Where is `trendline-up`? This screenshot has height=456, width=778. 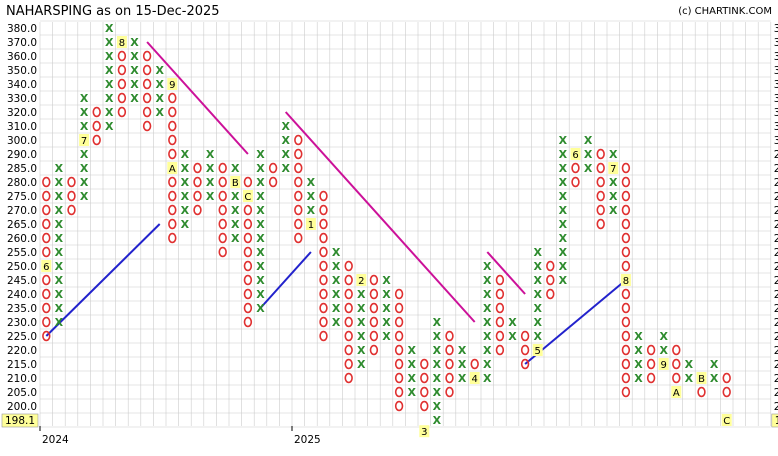
trendline-up is located at coordinates (285, 280).